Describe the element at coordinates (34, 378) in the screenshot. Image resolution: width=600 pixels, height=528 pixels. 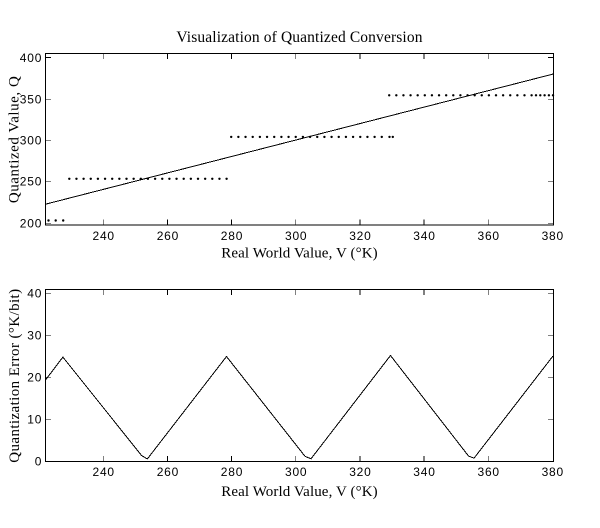
I see `svg-text: 20` at that location.